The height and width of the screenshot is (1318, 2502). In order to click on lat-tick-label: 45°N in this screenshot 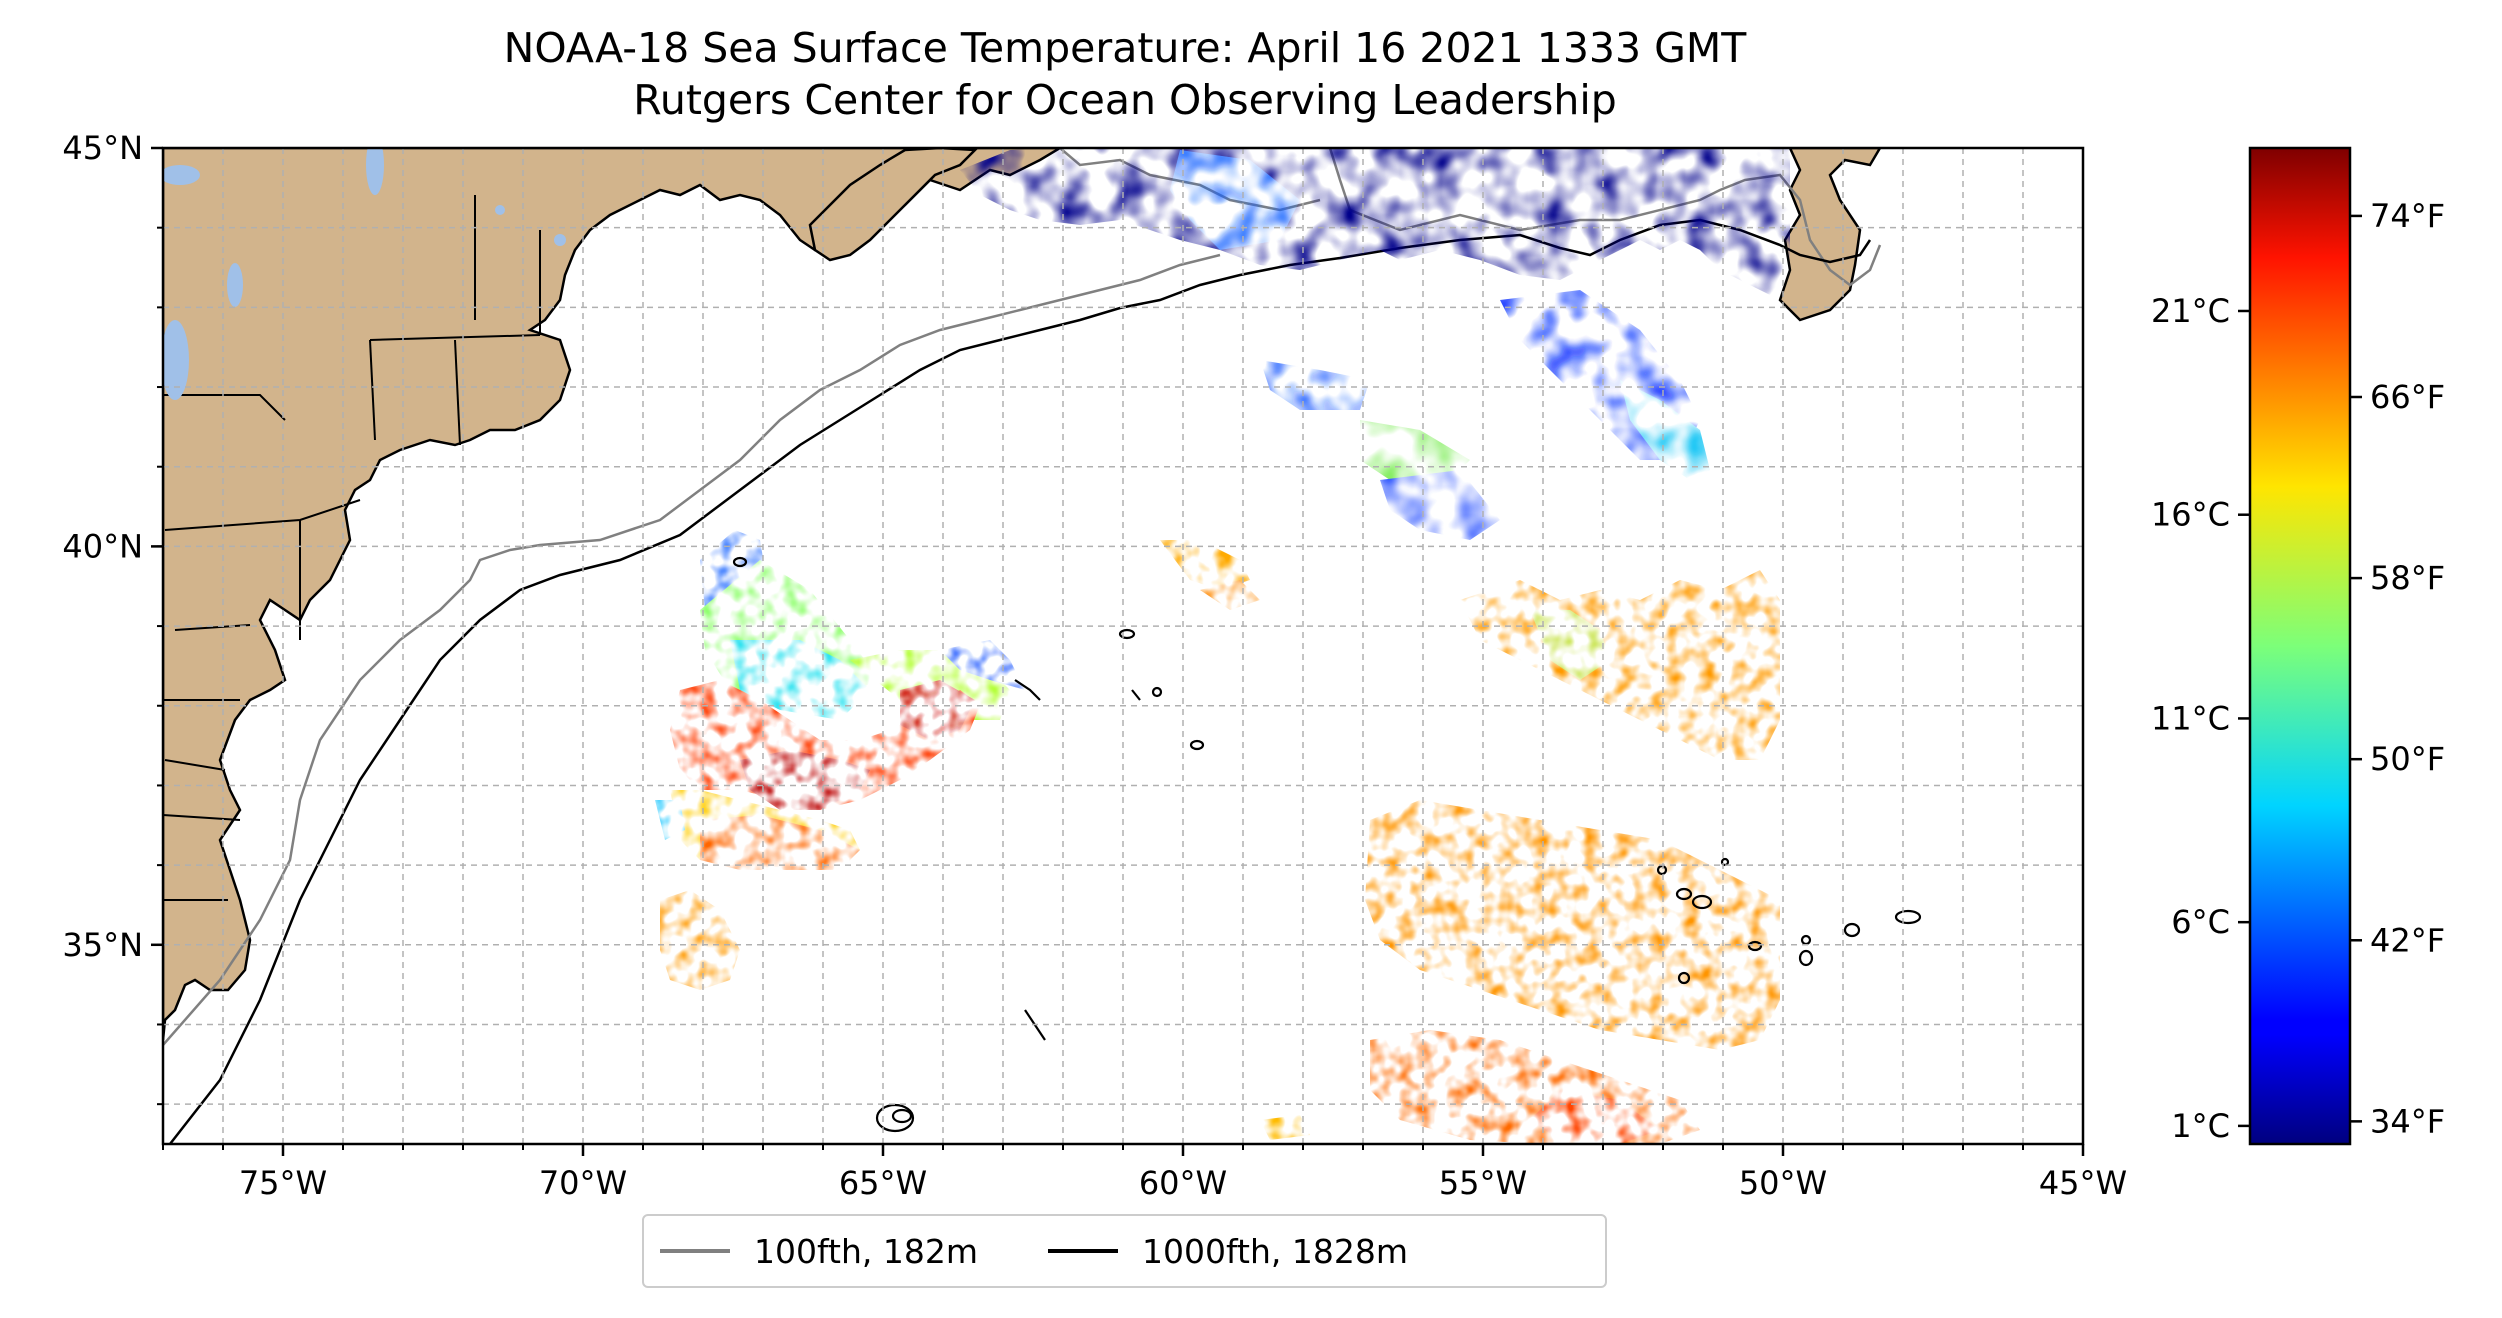, I will do `click(102, 148)`.